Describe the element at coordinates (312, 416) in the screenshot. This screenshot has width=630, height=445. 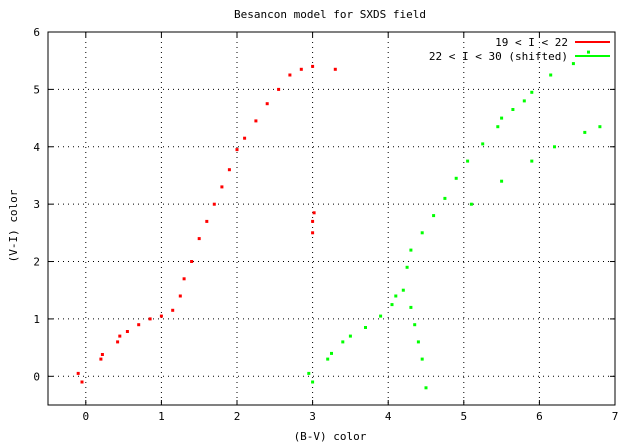
I see `x-tick-label: 3` at that location.